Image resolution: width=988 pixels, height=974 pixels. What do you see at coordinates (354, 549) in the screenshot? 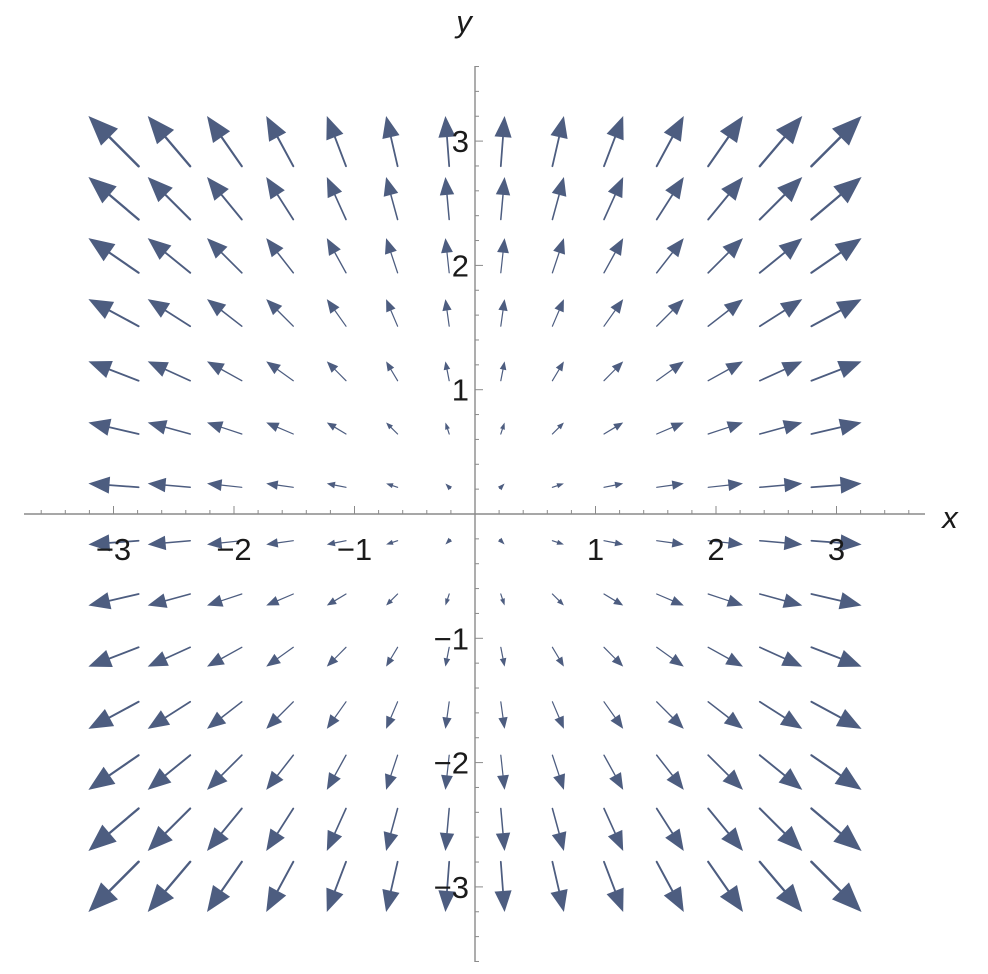
I see `x-tick-label: −1` at bounding box center [354, 549].